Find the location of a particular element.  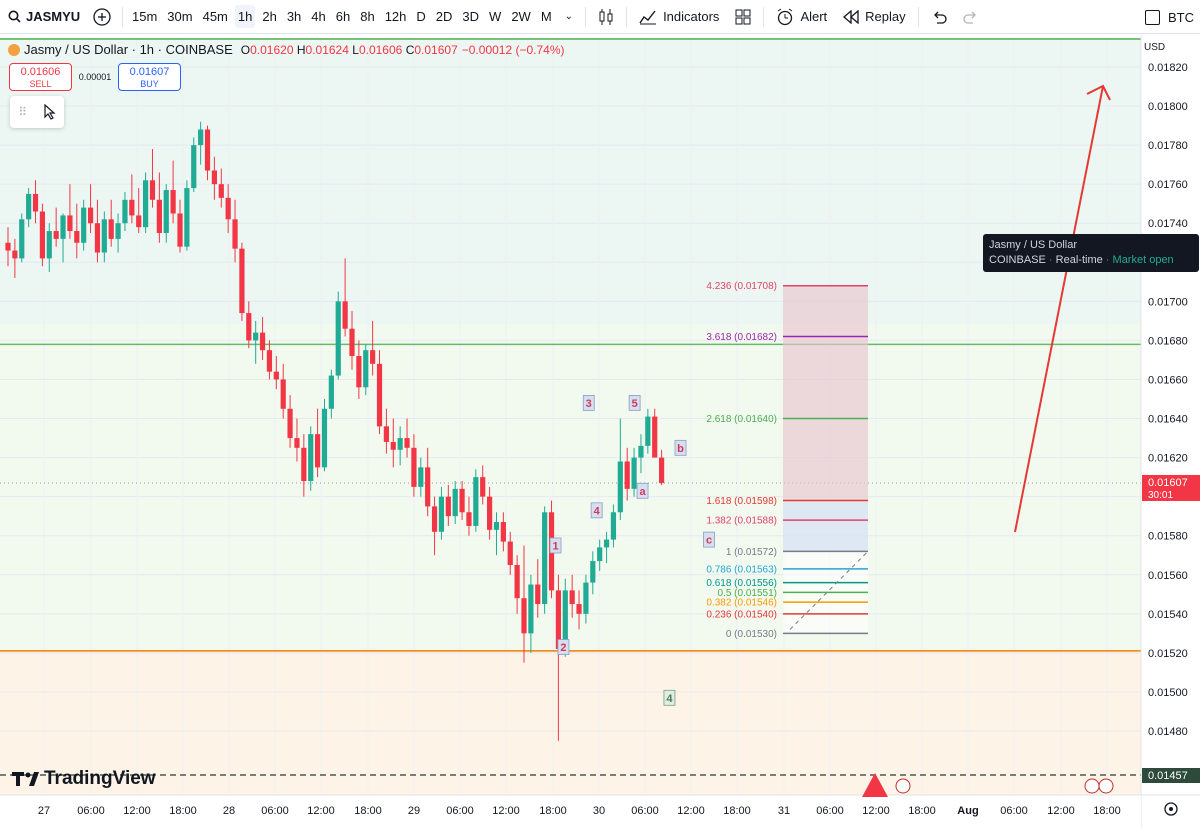

toolbar-divider is located at coordinates (586, 16).